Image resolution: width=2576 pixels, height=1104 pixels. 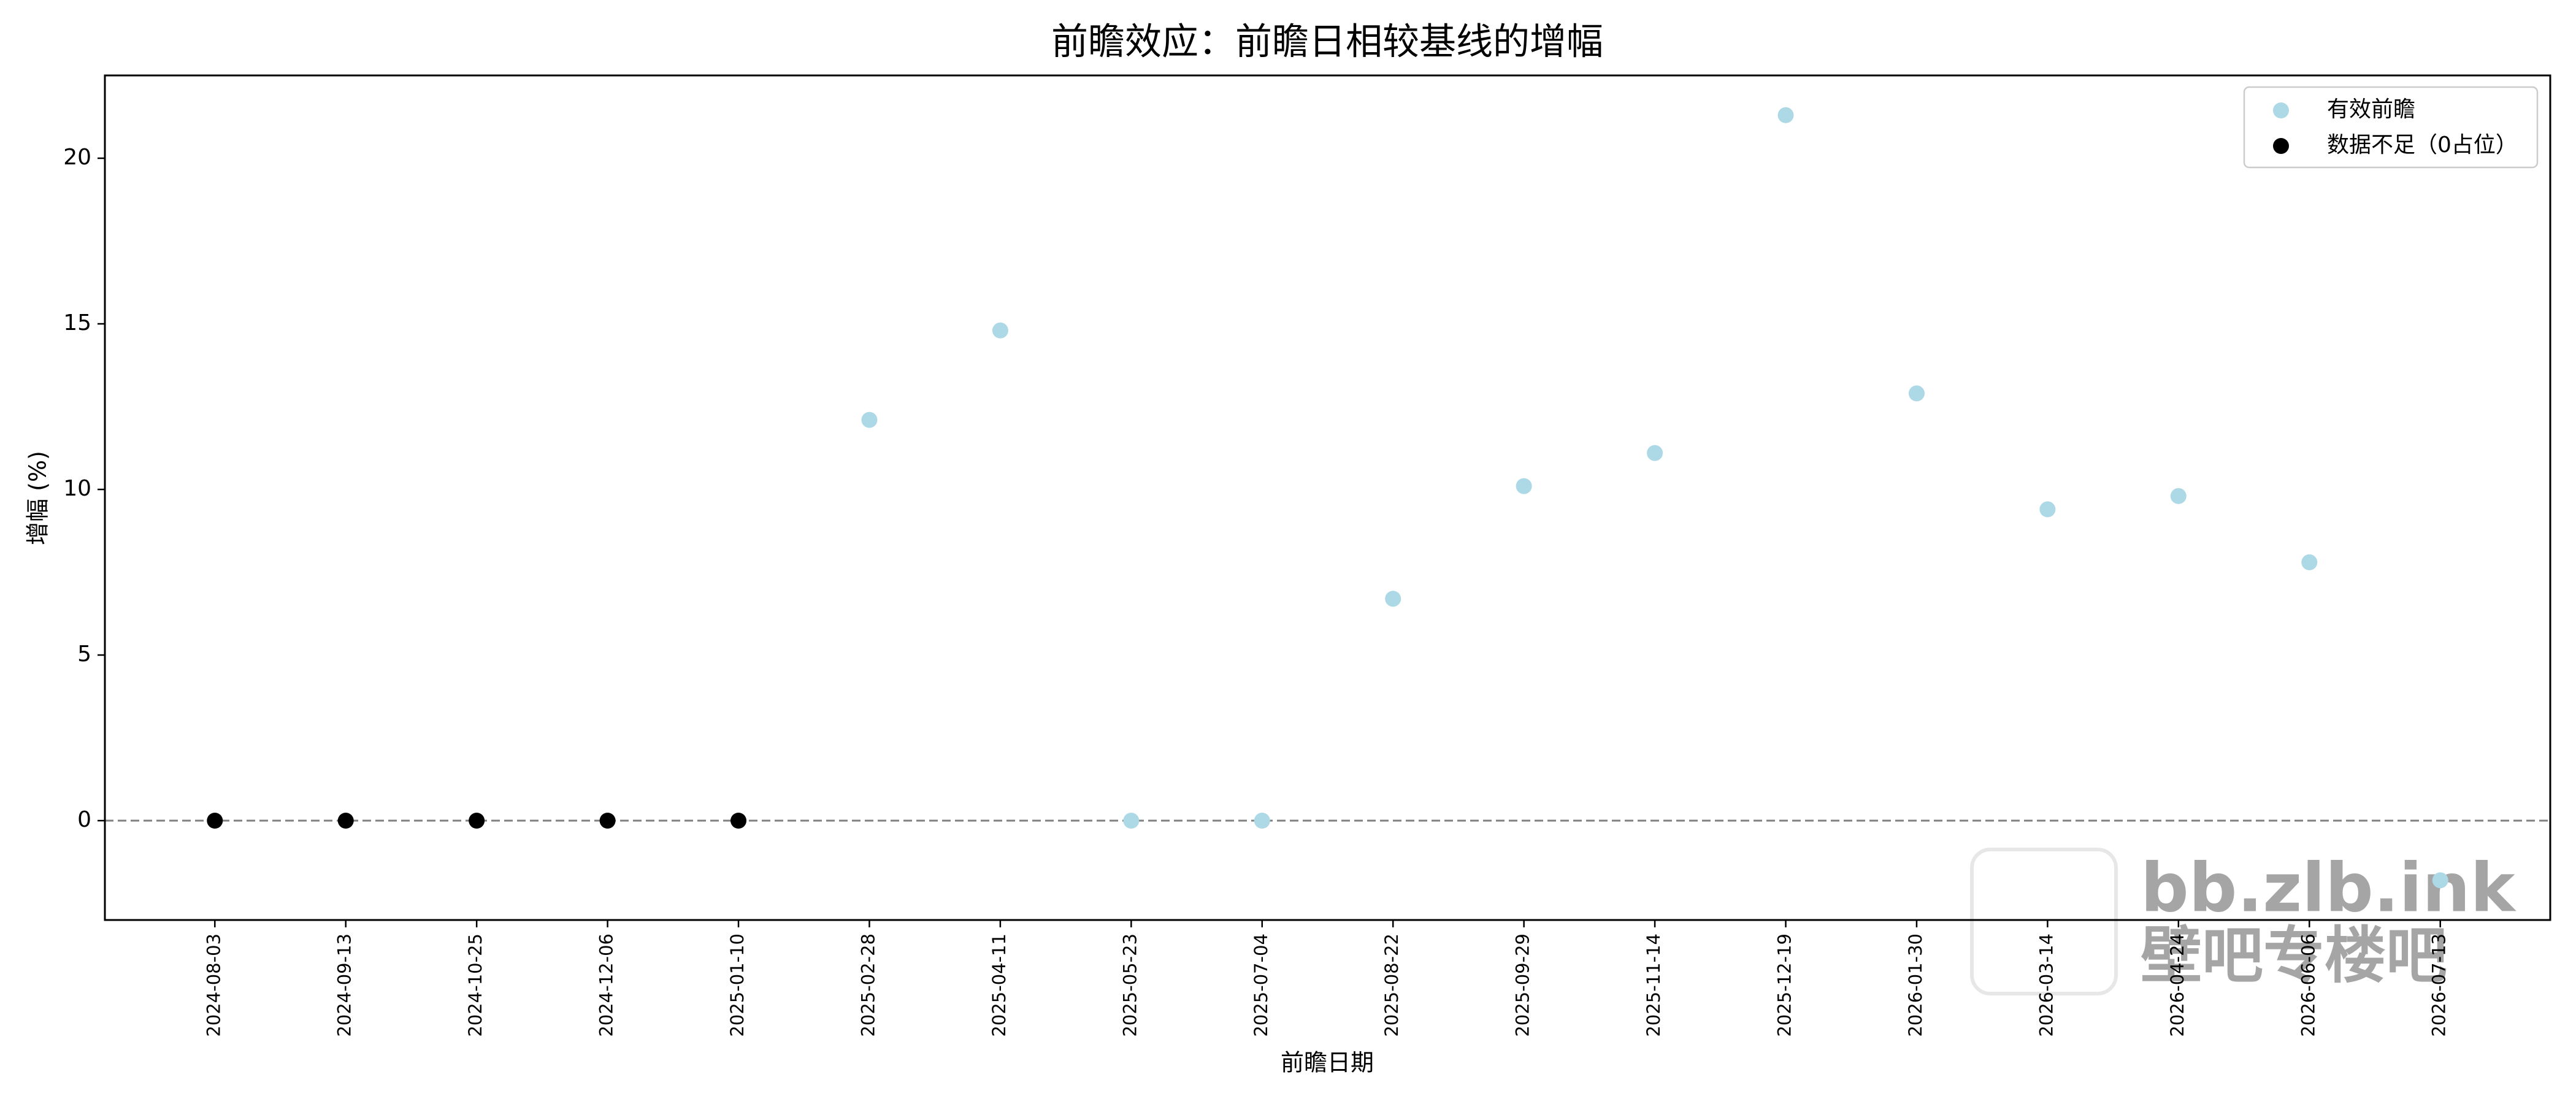 I want to click on chart-title: 前瞻效应：前瞻日相较基线的增幅, so click(x=1327, y=42).